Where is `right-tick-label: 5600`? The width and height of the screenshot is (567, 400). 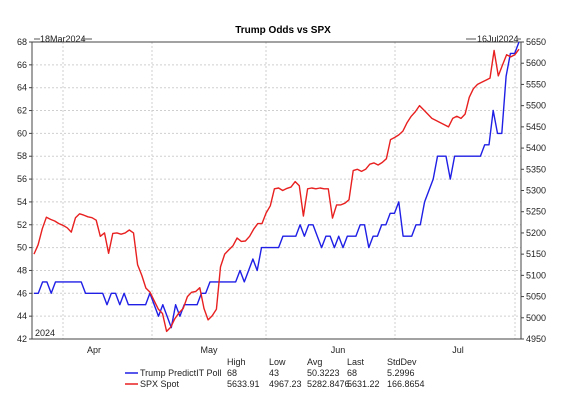 right-tick-label: 5600 is located at coordinates (536, 63).